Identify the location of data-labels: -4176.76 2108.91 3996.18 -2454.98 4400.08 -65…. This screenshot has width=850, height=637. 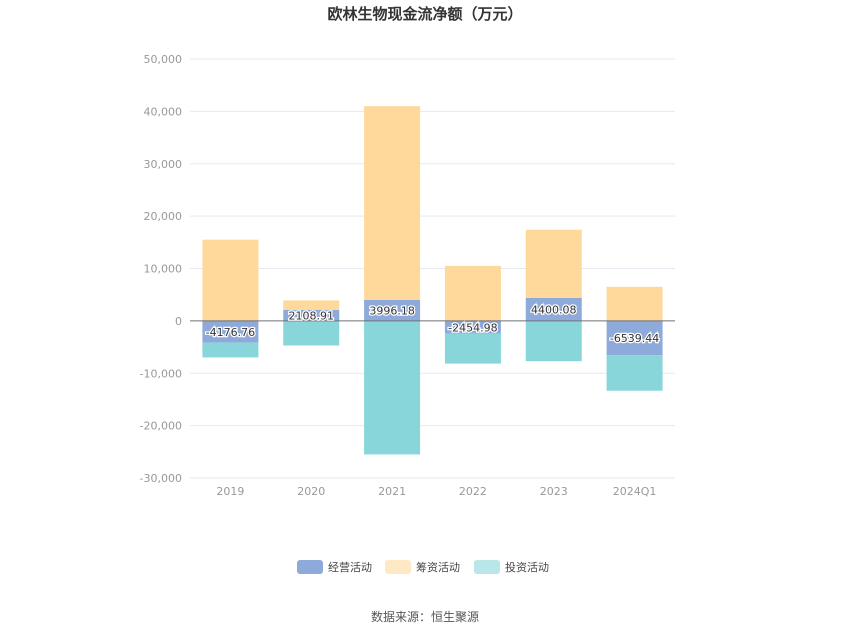
(432, 324).